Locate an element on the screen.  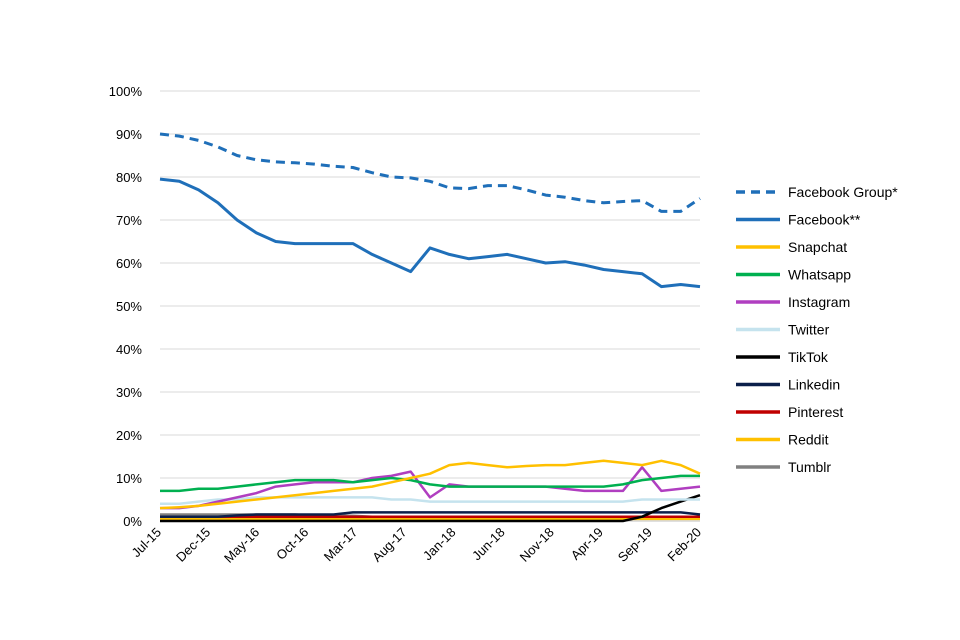
y-tick-label: 40% is located at coordinates (129, 349).